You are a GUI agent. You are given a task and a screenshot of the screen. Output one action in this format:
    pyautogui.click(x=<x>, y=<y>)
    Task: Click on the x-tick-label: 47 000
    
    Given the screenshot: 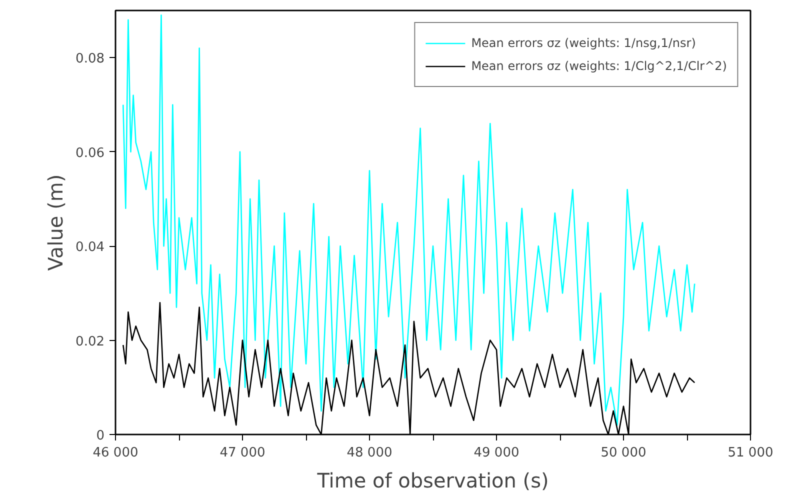 What is the action you would take?
    pyautogui.click(x=243, y=453)
    